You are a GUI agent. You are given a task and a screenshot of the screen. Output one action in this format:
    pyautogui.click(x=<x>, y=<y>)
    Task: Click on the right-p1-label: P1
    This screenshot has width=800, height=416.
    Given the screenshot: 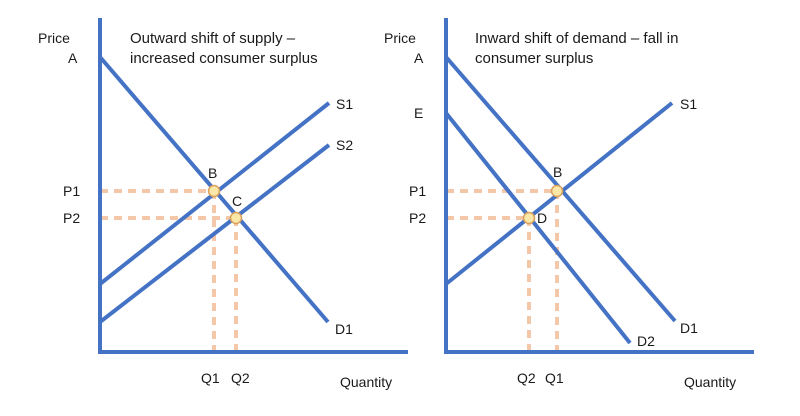 What is the action you would take?
    pyautogui.click(x=417, y=191)
    